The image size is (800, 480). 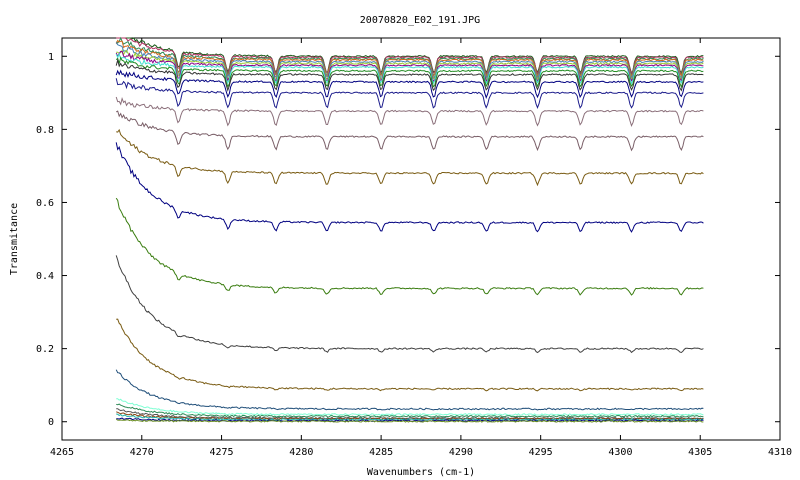 What do you see at coordinates (461, 452) in the screenshot?
I see `x-tick-label: 4290` at bounding box center [461, 452].